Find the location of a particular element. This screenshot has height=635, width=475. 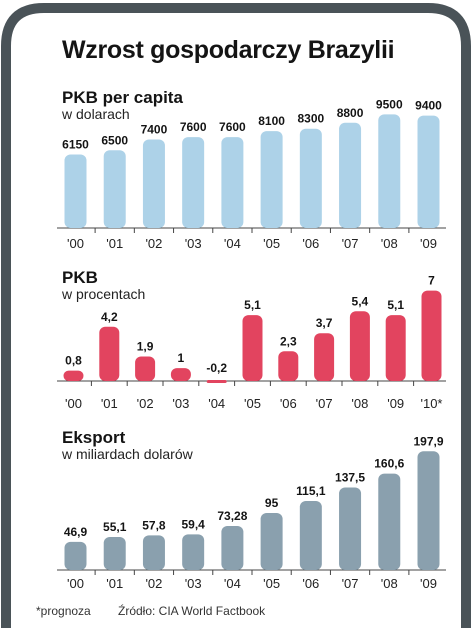

chart-subtitle-exports: w miliardach dolarów is located at coordinates (127, 454).